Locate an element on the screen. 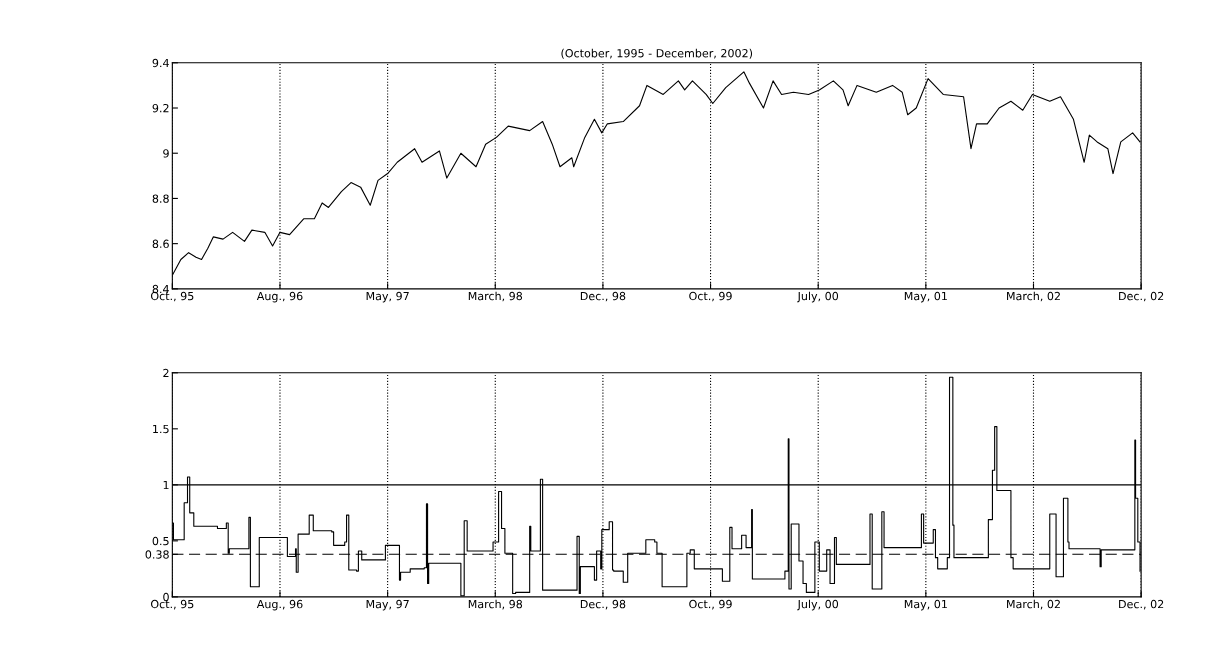  y-tick-label: 9 is located at coordinates (166, 153).